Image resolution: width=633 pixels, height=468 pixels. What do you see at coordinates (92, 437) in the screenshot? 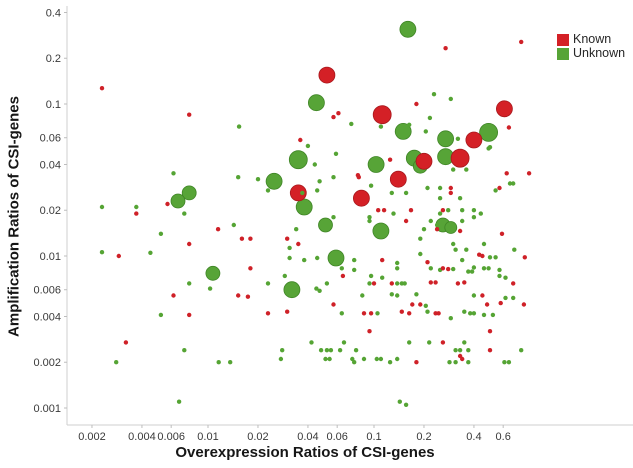
I see `x-tick-label: 0.002` at bounding box center [92, 437].